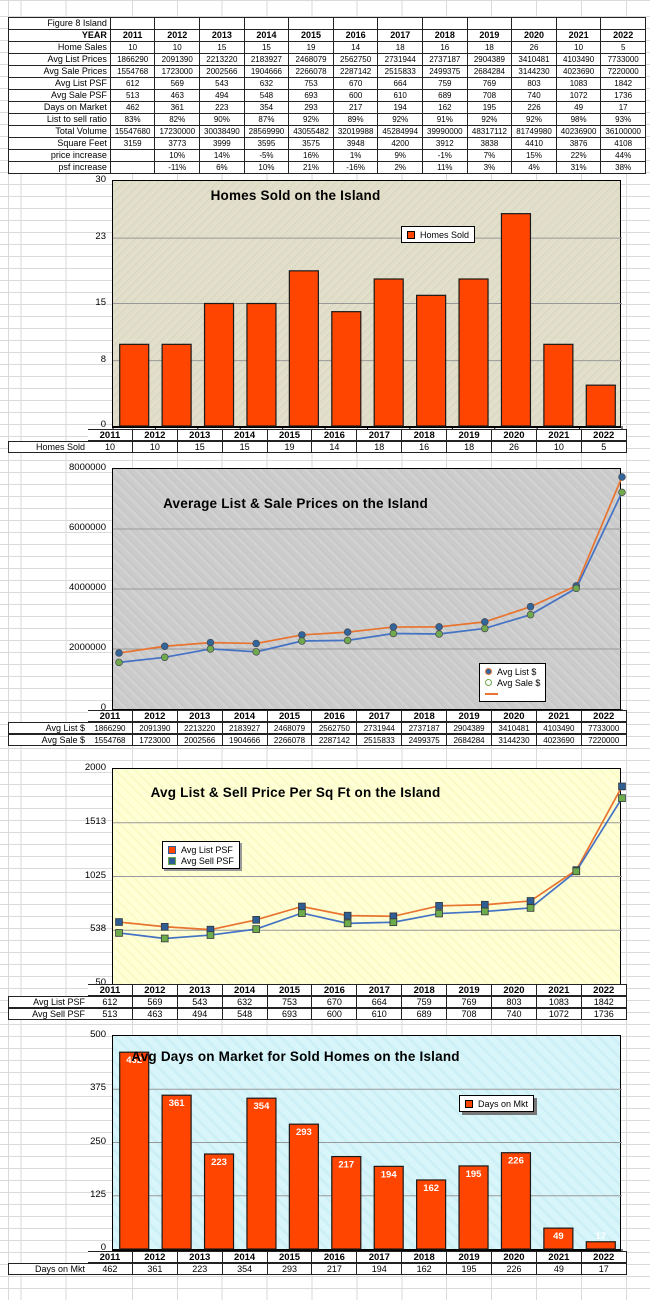  I want to click on value-cell: 39990000, so click(445, 132).